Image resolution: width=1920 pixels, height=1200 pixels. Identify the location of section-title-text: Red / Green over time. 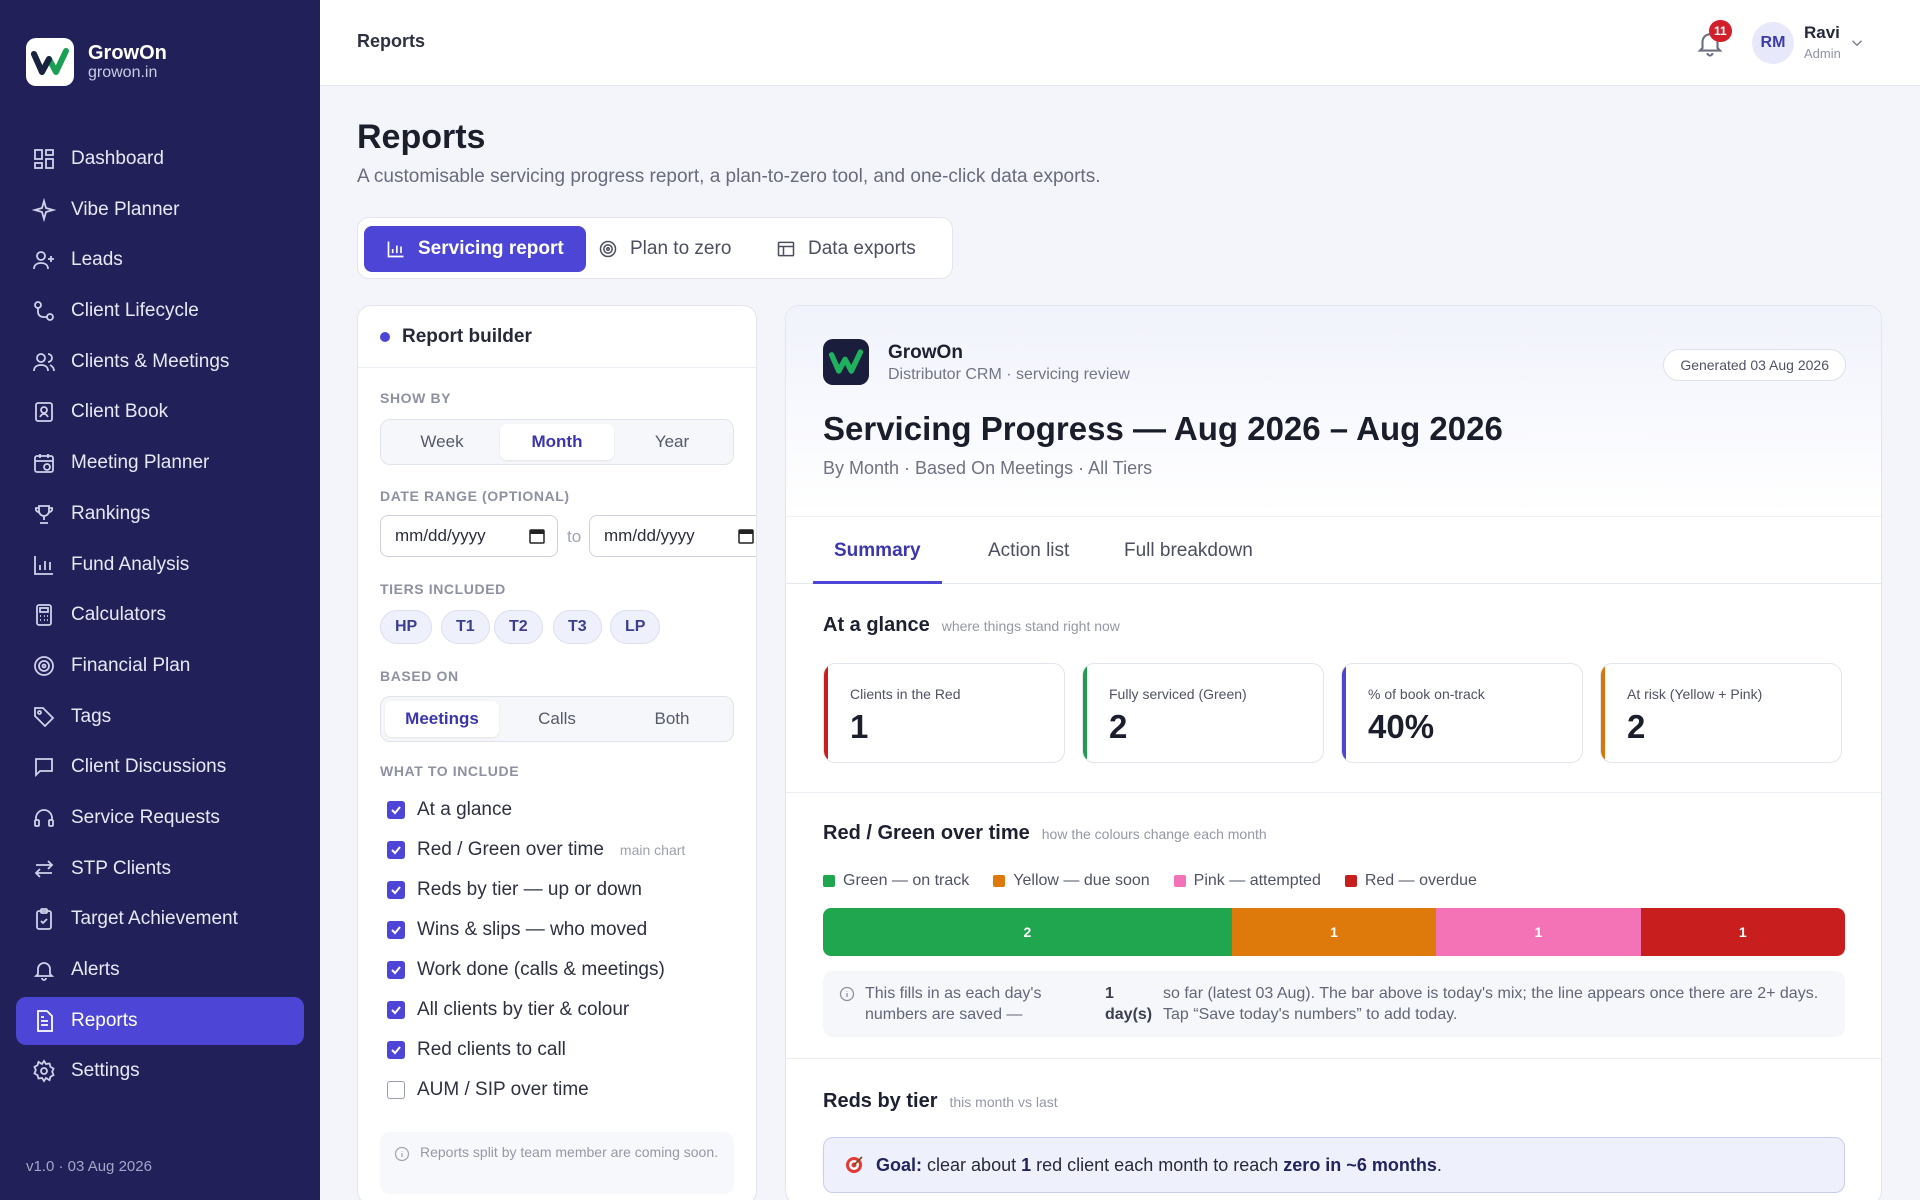
(926, 833).